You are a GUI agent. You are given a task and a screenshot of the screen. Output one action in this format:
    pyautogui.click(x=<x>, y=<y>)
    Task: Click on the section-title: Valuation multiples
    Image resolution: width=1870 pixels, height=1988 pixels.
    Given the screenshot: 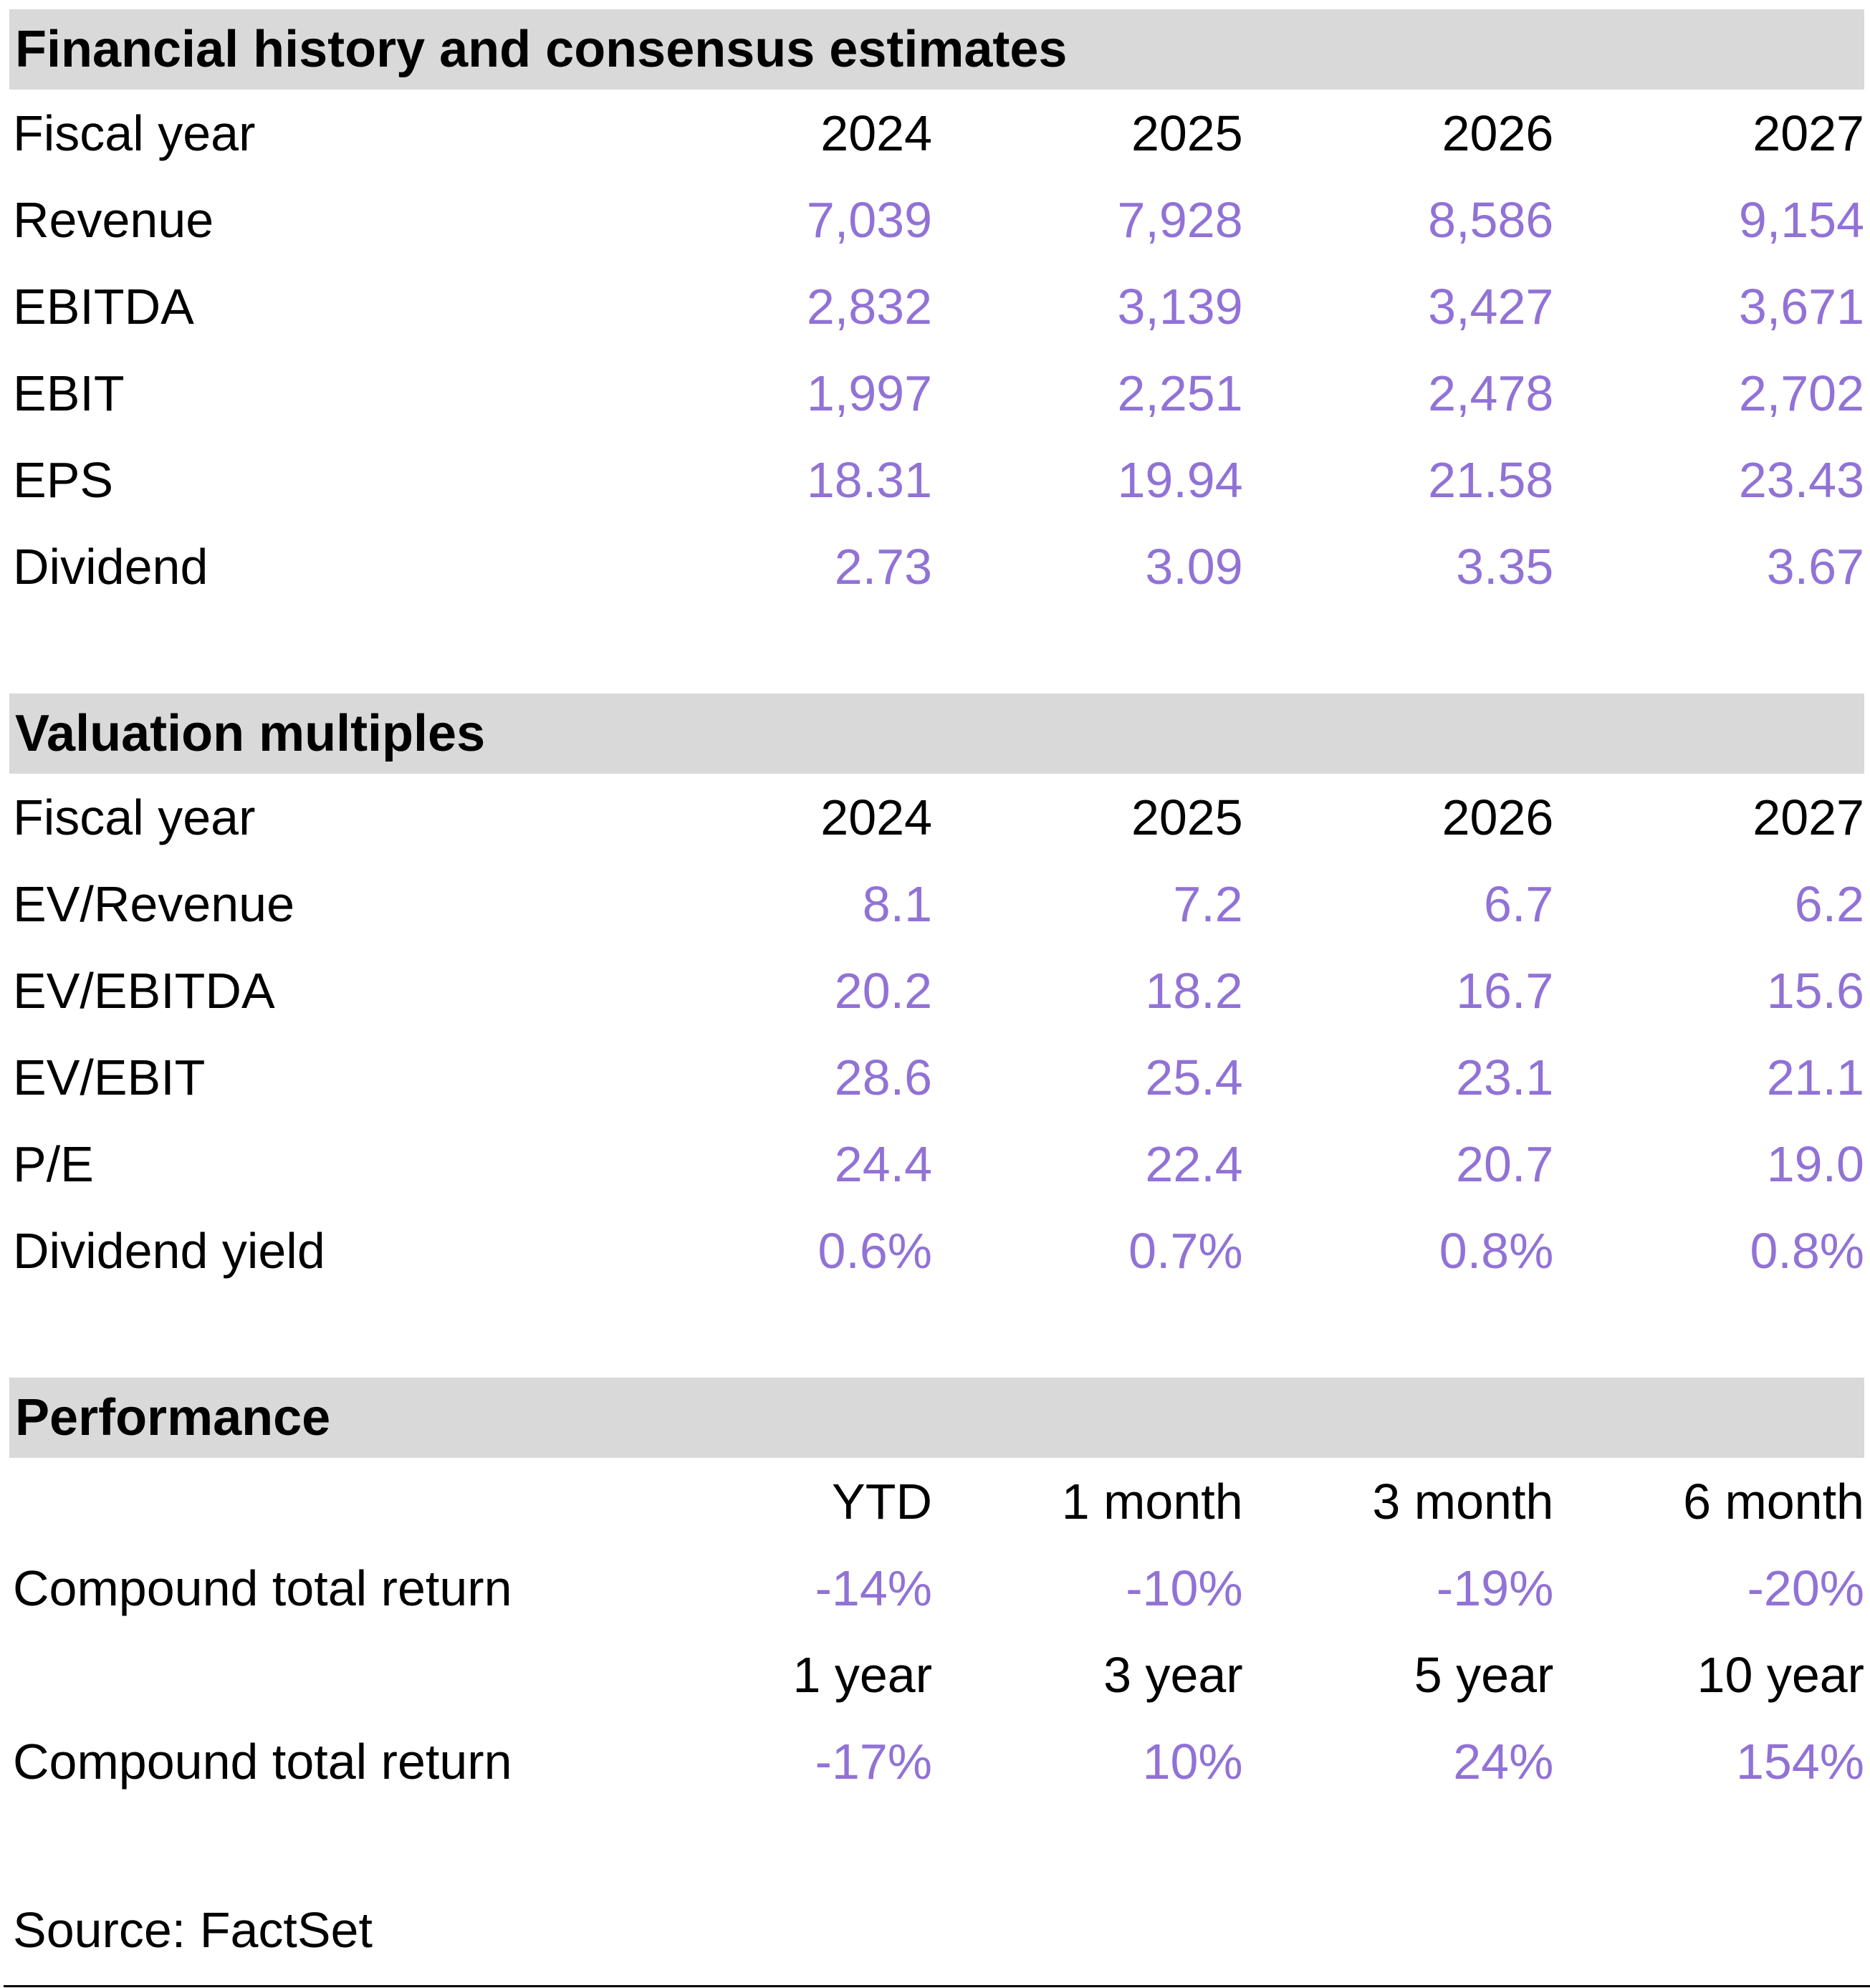 What is the action you would take?
    pyautogui.click(x=251, y=733)
    